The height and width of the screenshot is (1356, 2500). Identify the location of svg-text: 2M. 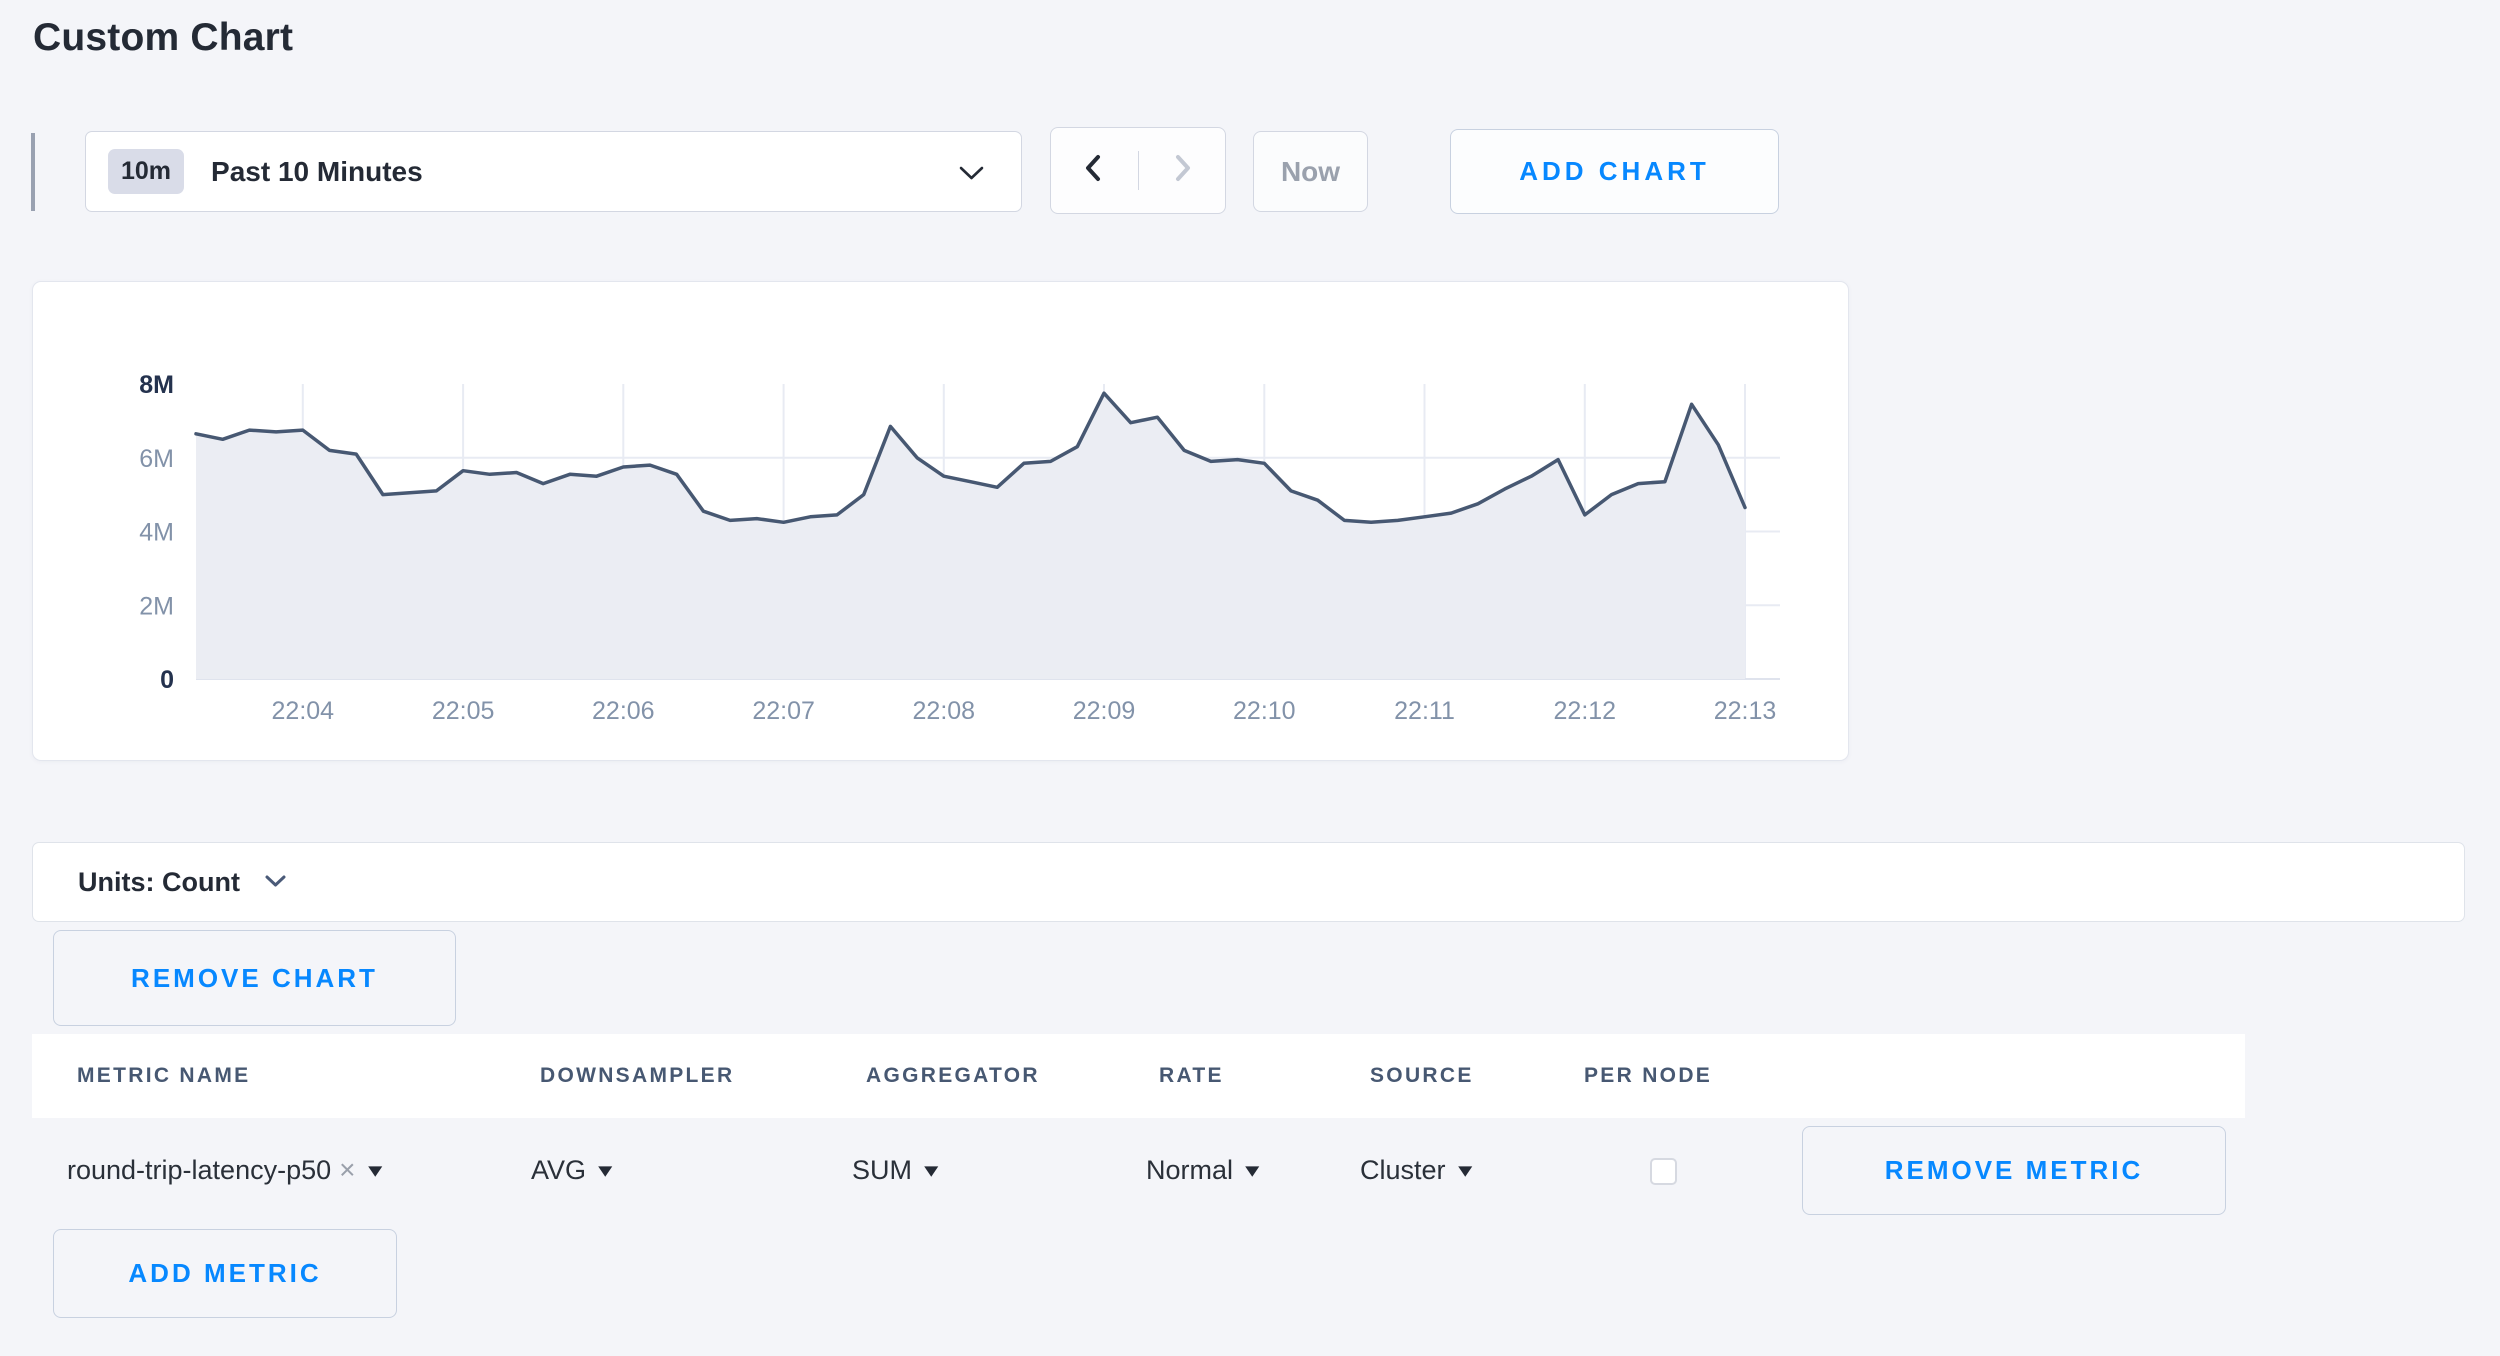
(156, 606).